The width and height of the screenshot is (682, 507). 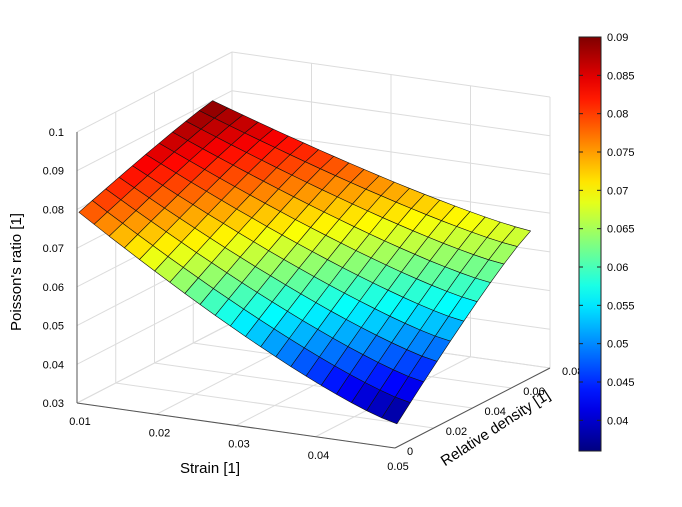 What do you see at coordinates (590, 244) in the screenshot?
I see `colorbar-gradient` at bounding box center [590, 244].